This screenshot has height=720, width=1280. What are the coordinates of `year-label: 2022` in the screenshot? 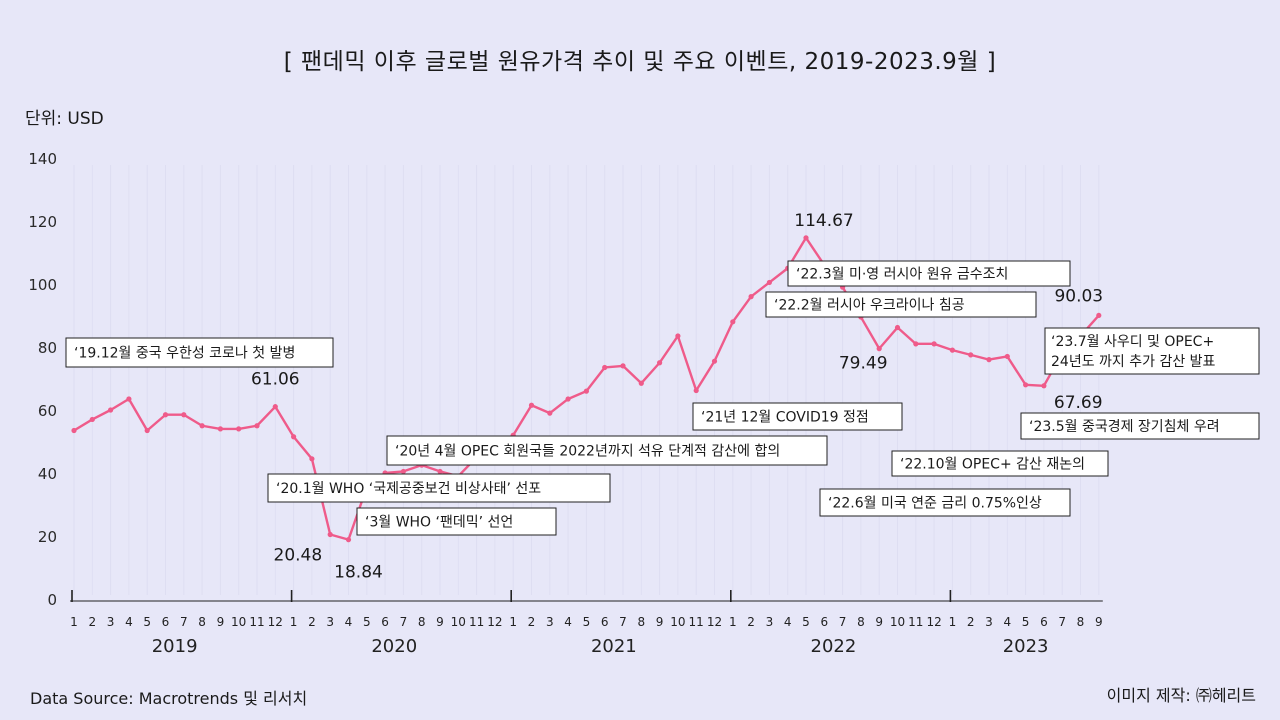 It's located at (834, 646).